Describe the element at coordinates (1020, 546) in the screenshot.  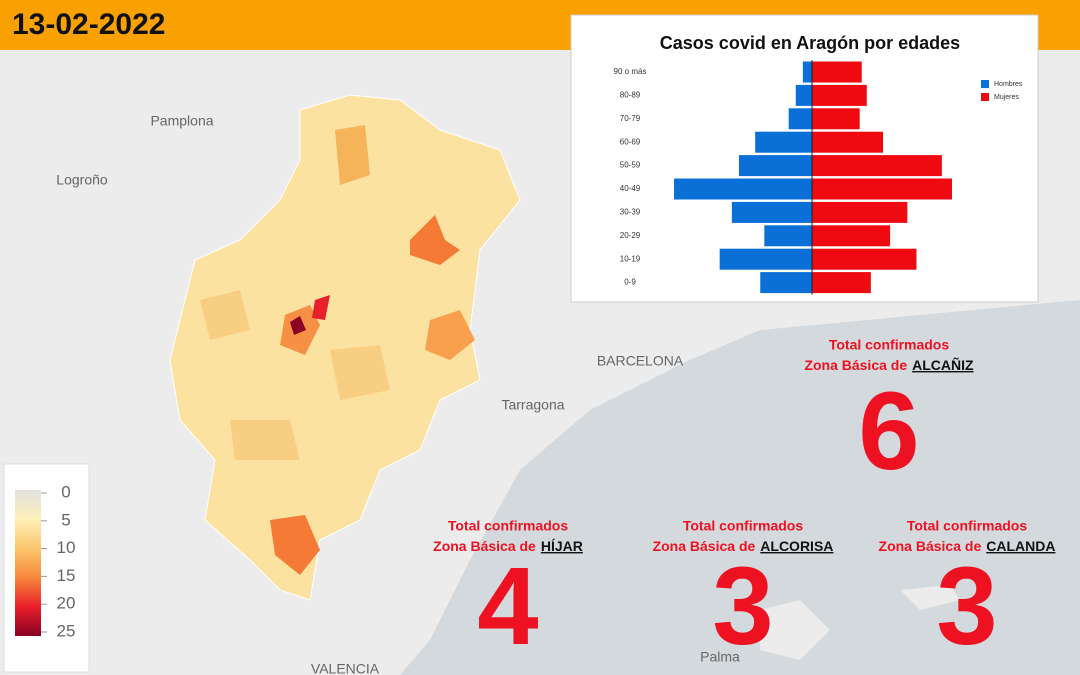
I see `zone-name: CALANDA` at that location.